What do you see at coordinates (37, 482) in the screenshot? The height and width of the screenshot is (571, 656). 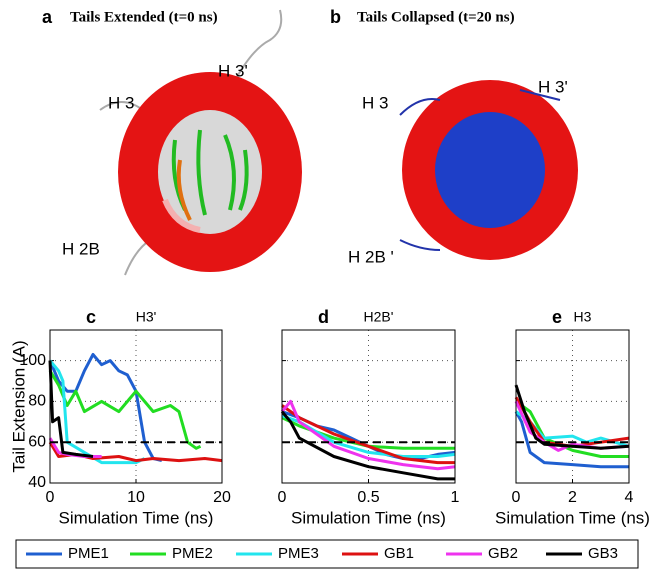 I see `y-tick-label: 40` at bounding box center [37, 482].